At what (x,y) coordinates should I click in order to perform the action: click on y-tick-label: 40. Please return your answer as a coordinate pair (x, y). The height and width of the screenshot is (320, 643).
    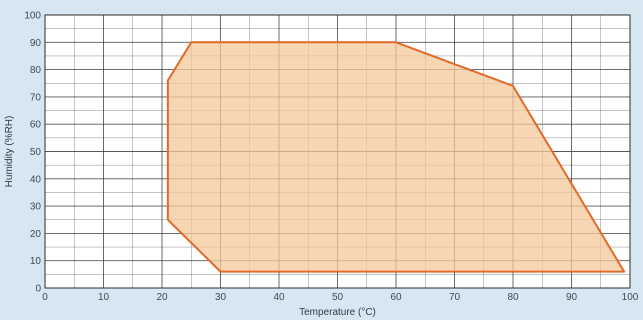
    Looking at the image, I should click on (36, 179).